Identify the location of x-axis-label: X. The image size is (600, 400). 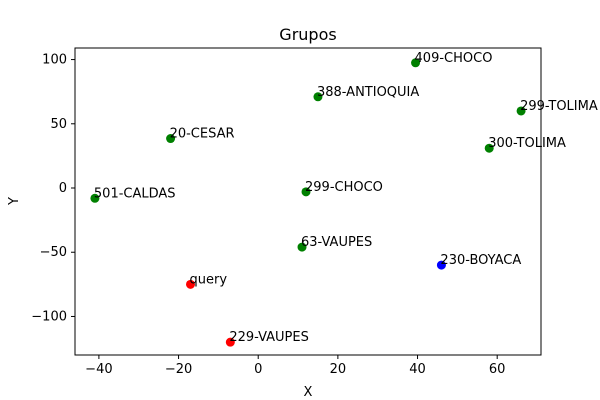
(308, 392).